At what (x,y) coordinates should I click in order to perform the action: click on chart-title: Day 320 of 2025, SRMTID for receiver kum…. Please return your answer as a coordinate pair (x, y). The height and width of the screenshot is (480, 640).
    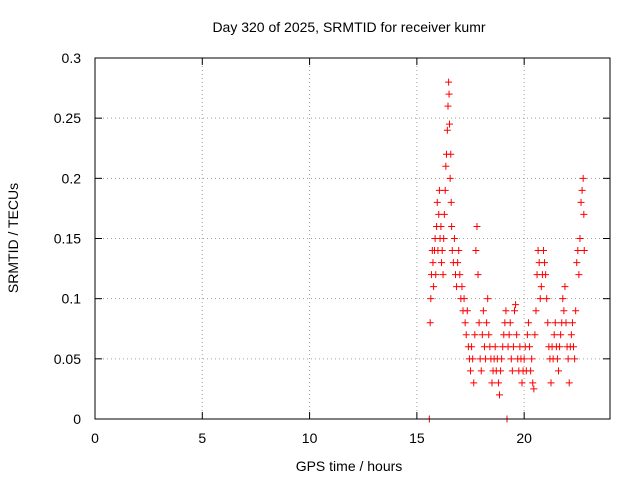
    Looking at the image, I should click on (348, 27).